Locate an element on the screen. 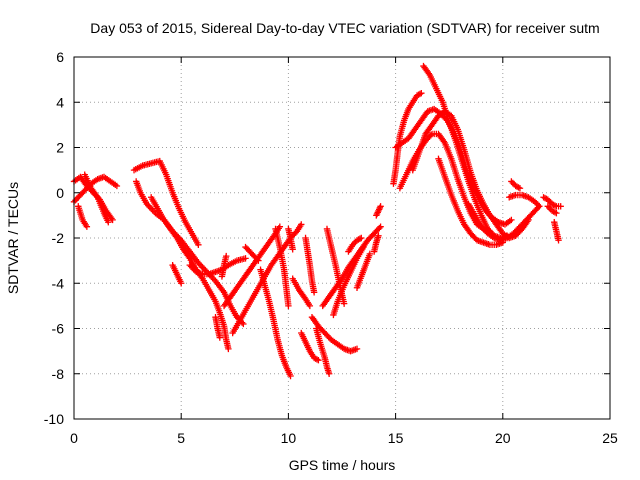  x-tick-label: 20 is located at coordinates (503, 438).